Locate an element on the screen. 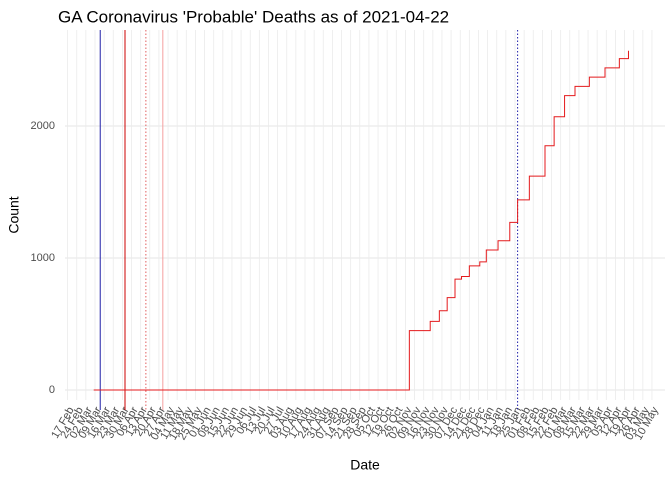  y-tick-label: 1000 is located at coordinates (43, 258).